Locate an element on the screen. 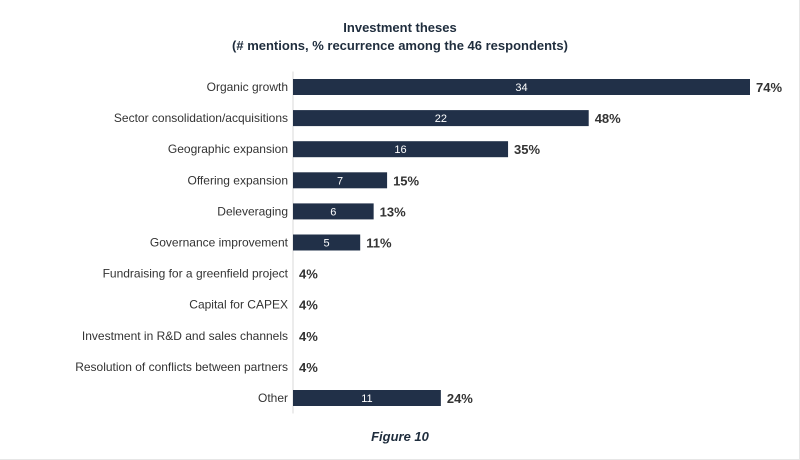  bar-value-label: 5 is located at coordinates (327, 244).